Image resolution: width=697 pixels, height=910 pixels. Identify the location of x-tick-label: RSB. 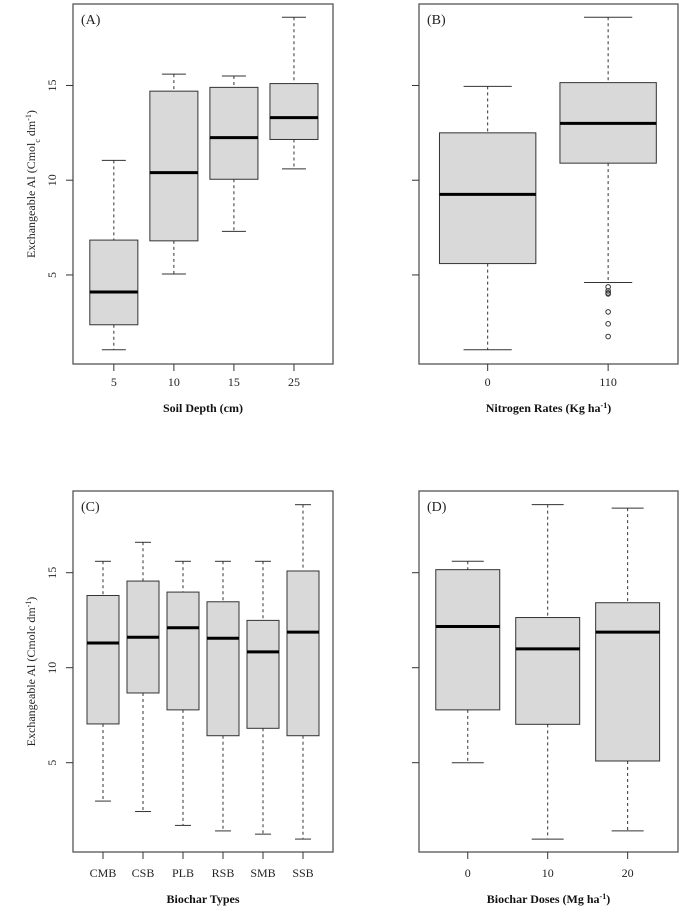
(223, 873).